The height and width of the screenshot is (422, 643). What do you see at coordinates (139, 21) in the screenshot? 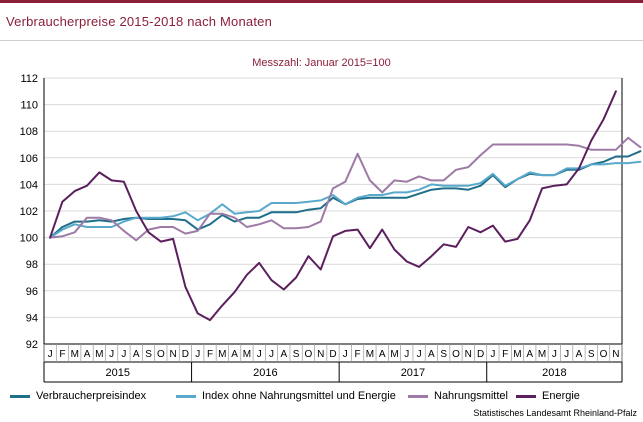
I see `chart-title: Verbraucherpreise 2015-2018 nach Monaten` at bounding box center [139, 21].